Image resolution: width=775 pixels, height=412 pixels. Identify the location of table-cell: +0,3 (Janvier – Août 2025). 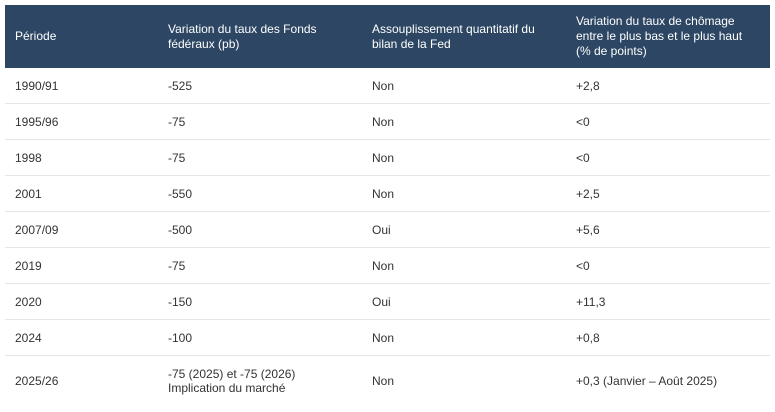
(647, 380).